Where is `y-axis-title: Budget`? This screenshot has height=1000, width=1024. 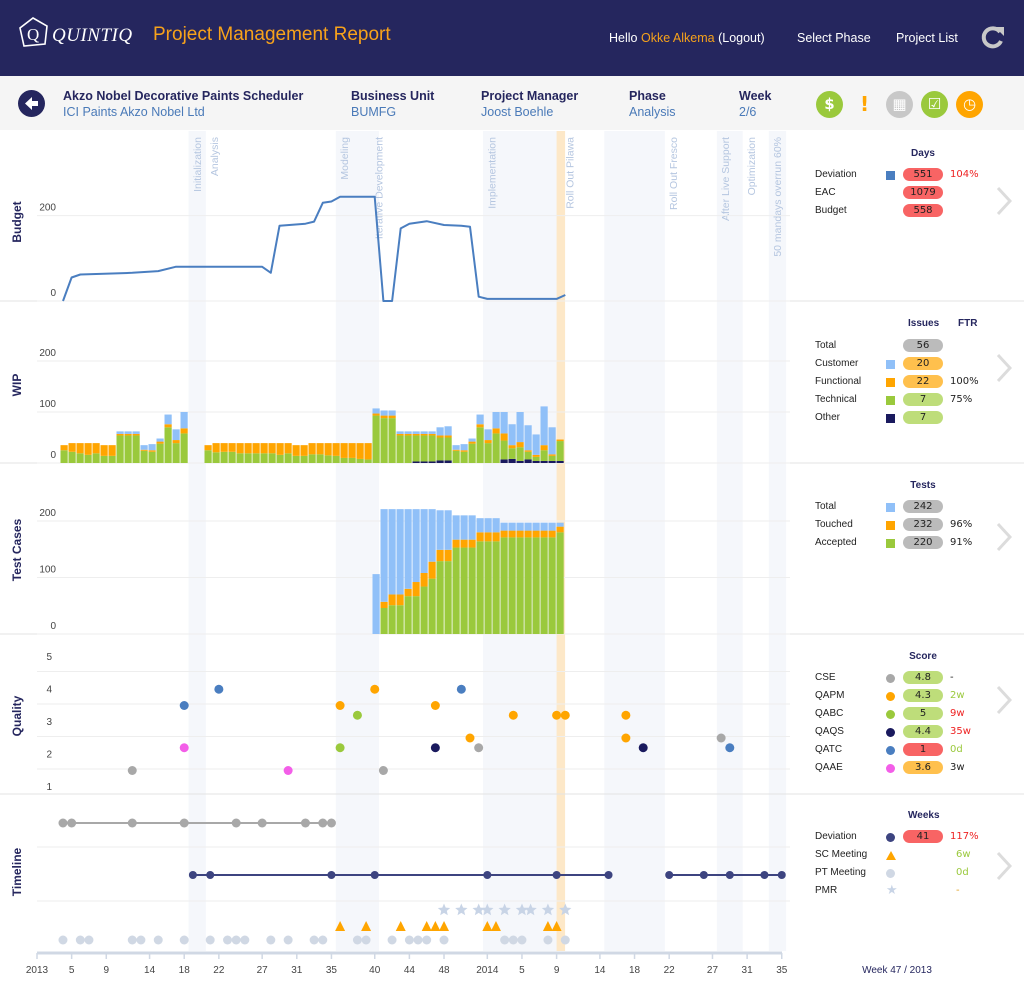
y-axis-title: Budget is located at coordinates (17, 221).